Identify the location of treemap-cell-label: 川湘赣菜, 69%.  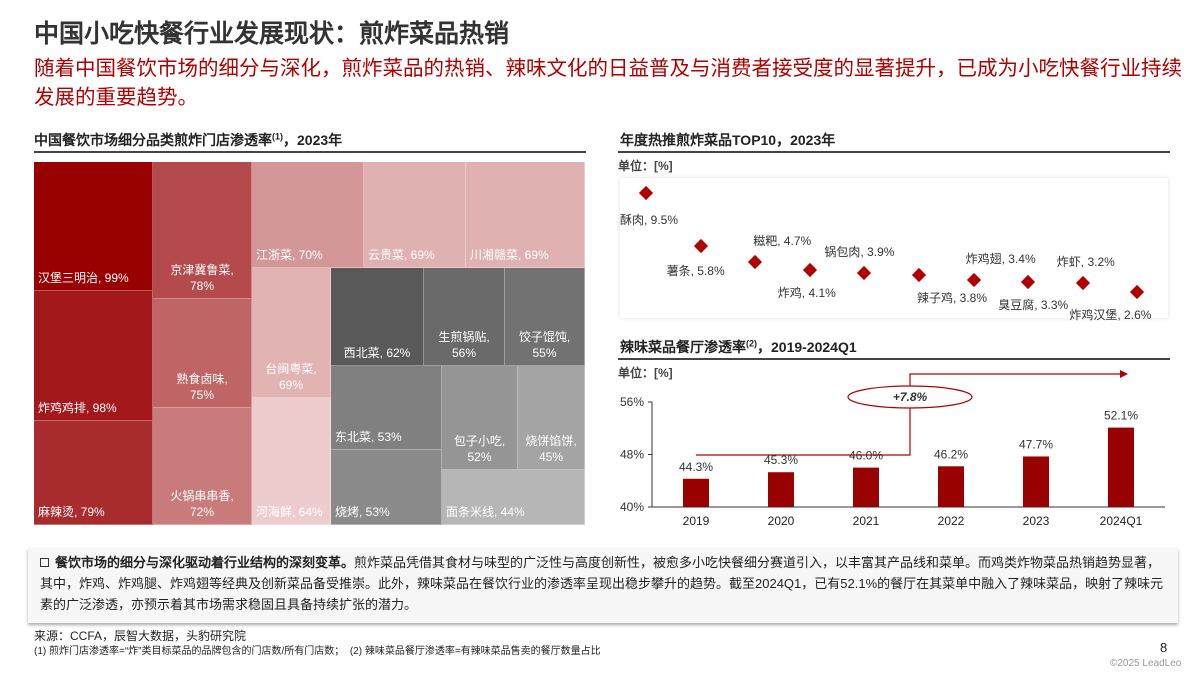
(509, 255).